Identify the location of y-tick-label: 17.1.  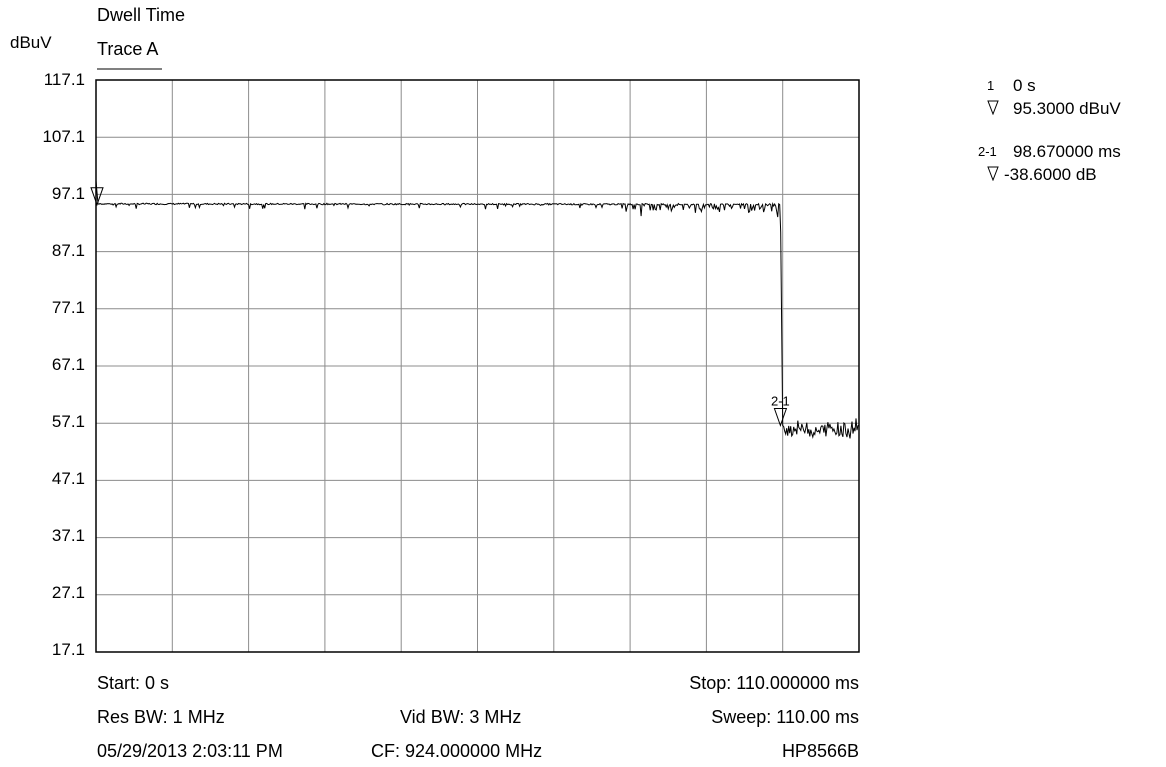
(68, 649).